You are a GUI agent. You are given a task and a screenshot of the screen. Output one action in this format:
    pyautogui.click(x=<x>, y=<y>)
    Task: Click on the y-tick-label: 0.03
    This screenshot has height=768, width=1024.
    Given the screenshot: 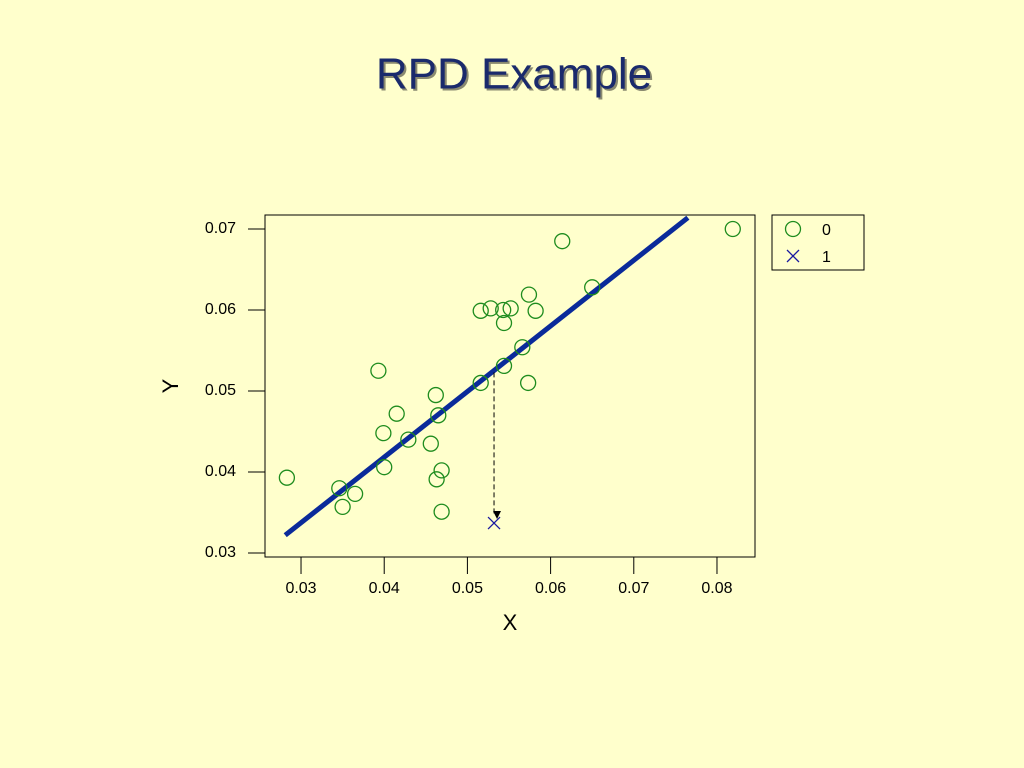 What is the action you would take?
    pyautogui.click(x=220, y=552)
    